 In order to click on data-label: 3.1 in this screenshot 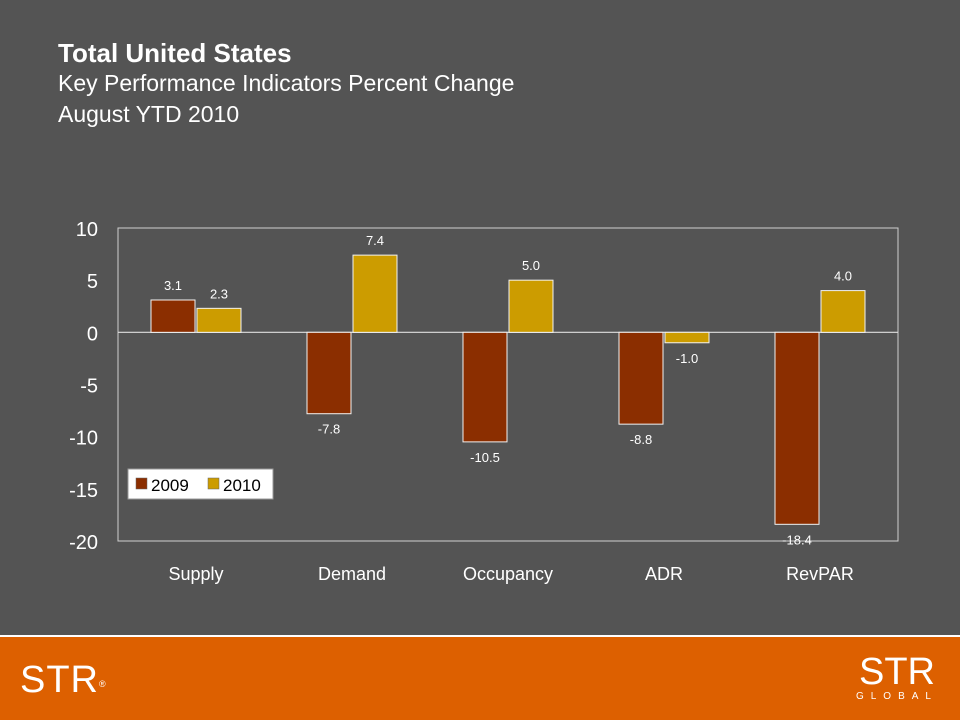, I will do `click(173, 285)`.